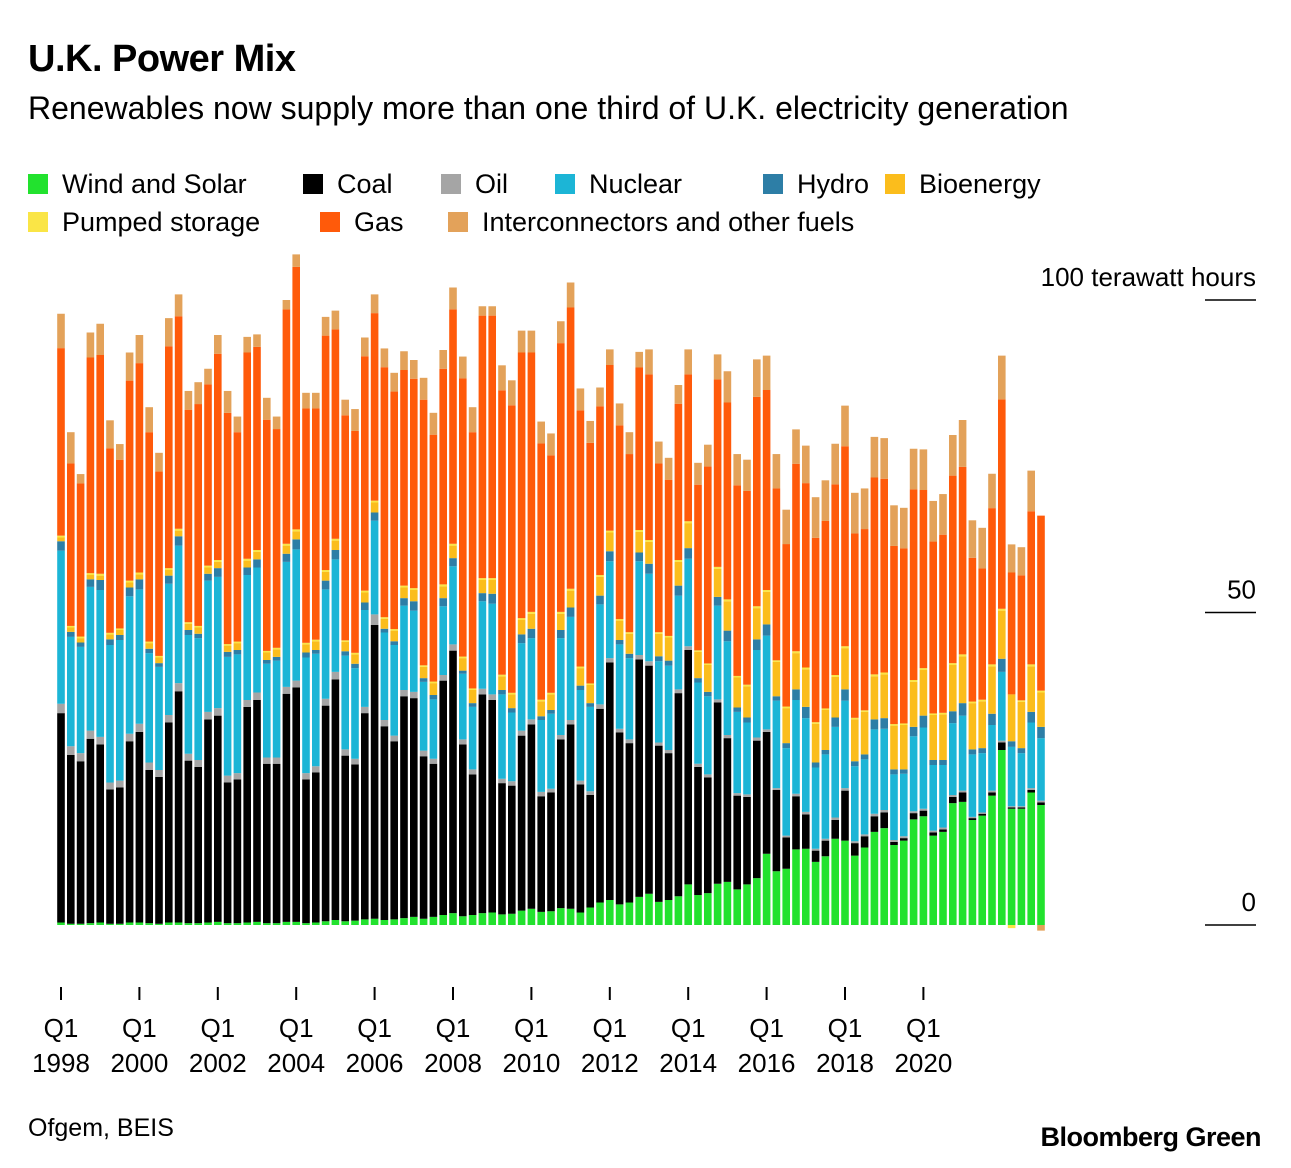 The width and height of the screenshot is (1291, 1168). I want to click on x-tick-label: Q1, so click(845, 1028).